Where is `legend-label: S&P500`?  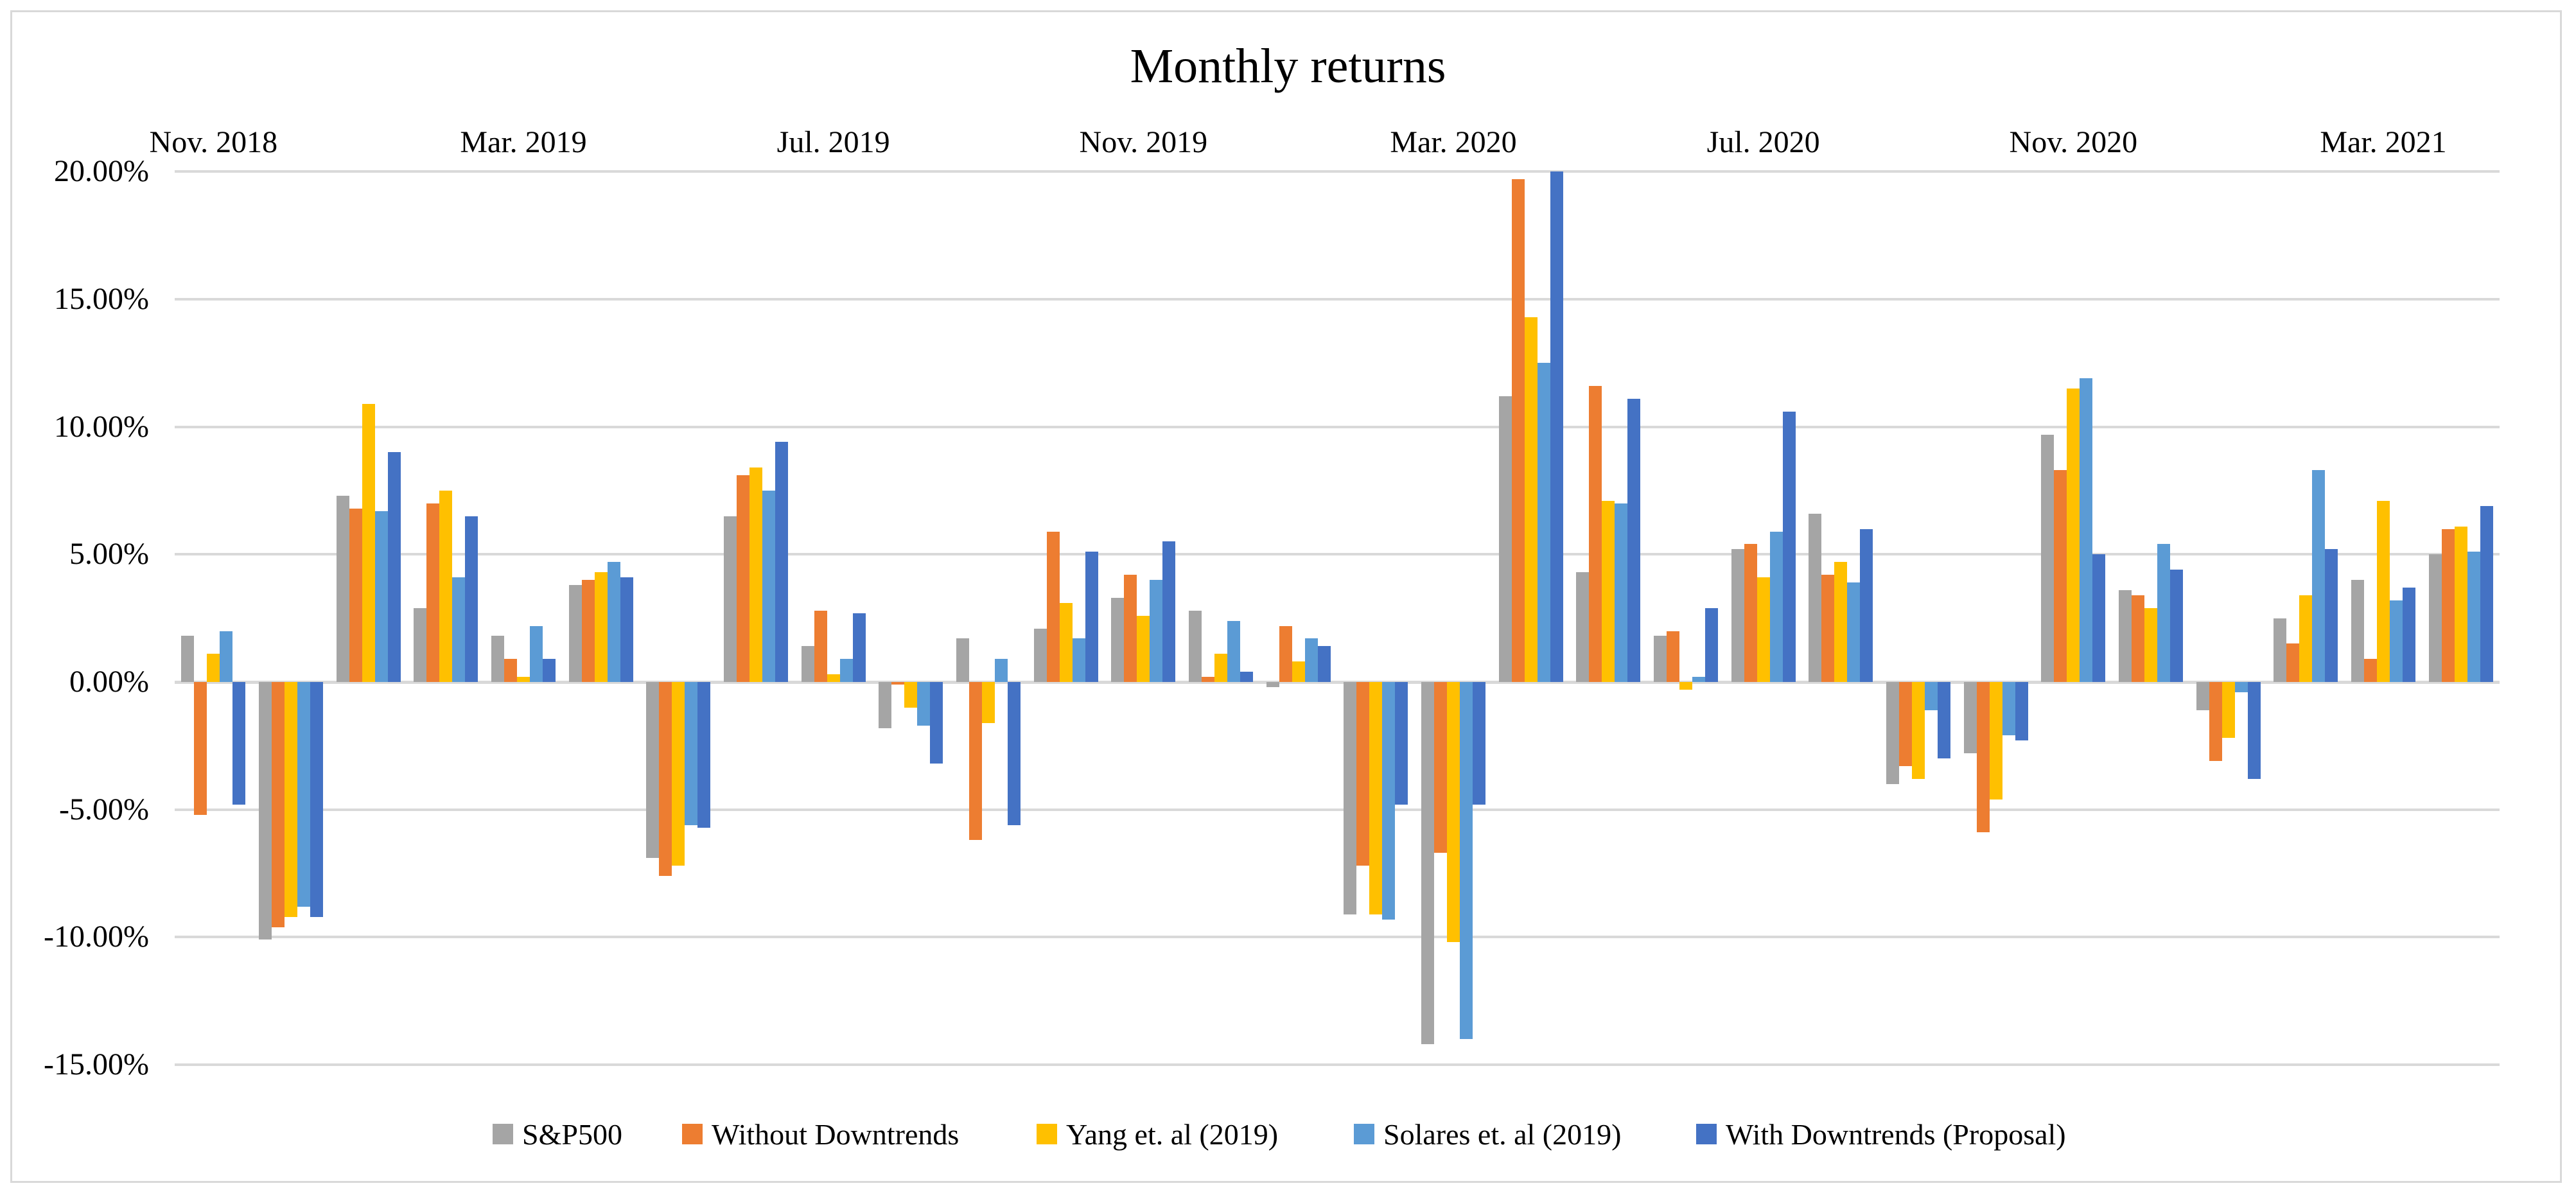
legend-label: S&P500 is located at coordinates (572, 1134).